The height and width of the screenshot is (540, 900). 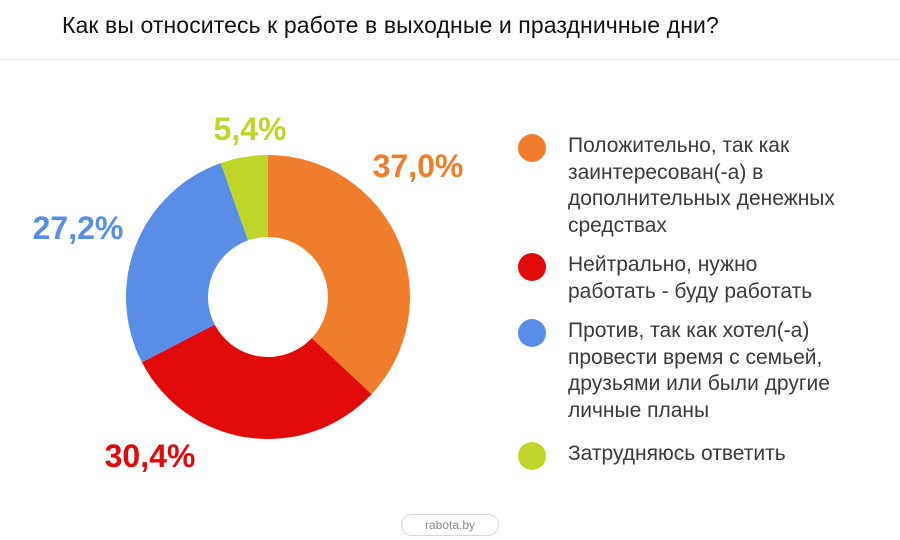 What do you see at coordinates (679, 145) in the screenshot?
I see `legend-label-line: Положительно, так как` at bounding box center [679, 145].